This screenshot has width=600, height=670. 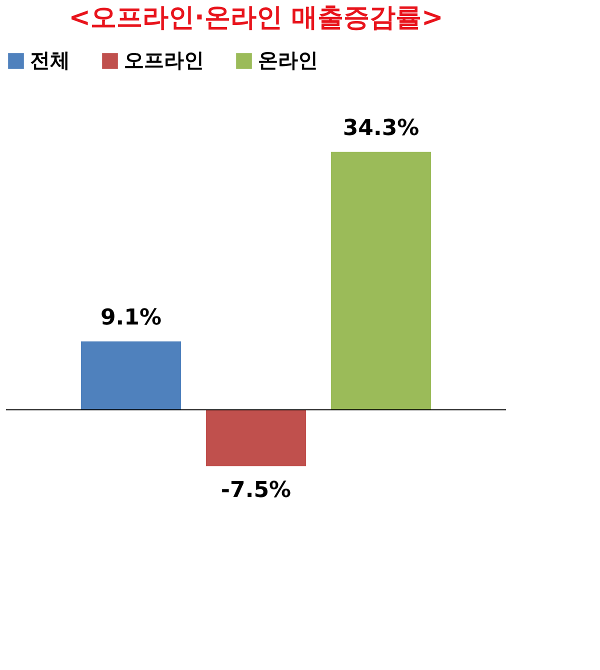 What do you see at coordinates (256, 491) in the screenshot?
I see `data-label: -7.5%` at bounding box center [256, 491].